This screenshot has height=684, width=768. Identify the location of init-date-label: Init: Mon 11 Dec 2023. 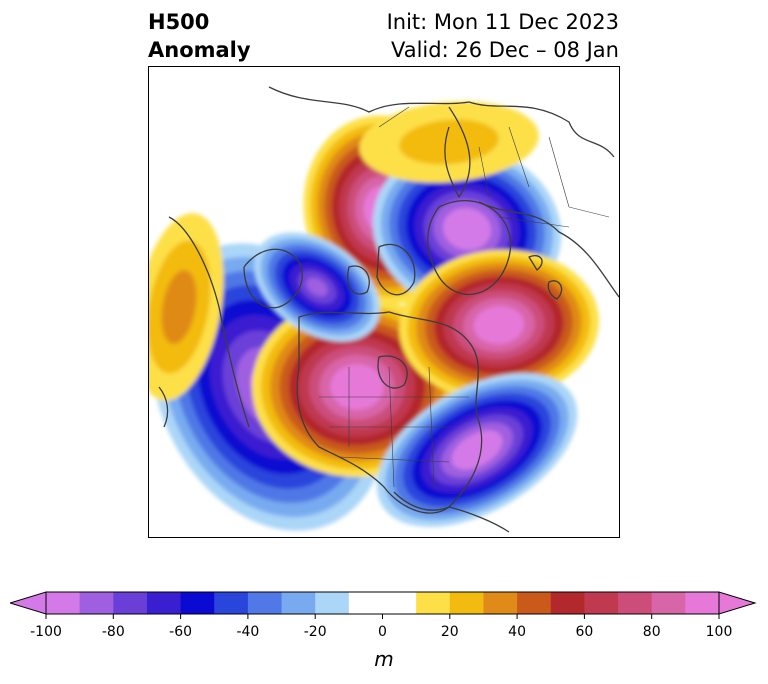
(502, 22).